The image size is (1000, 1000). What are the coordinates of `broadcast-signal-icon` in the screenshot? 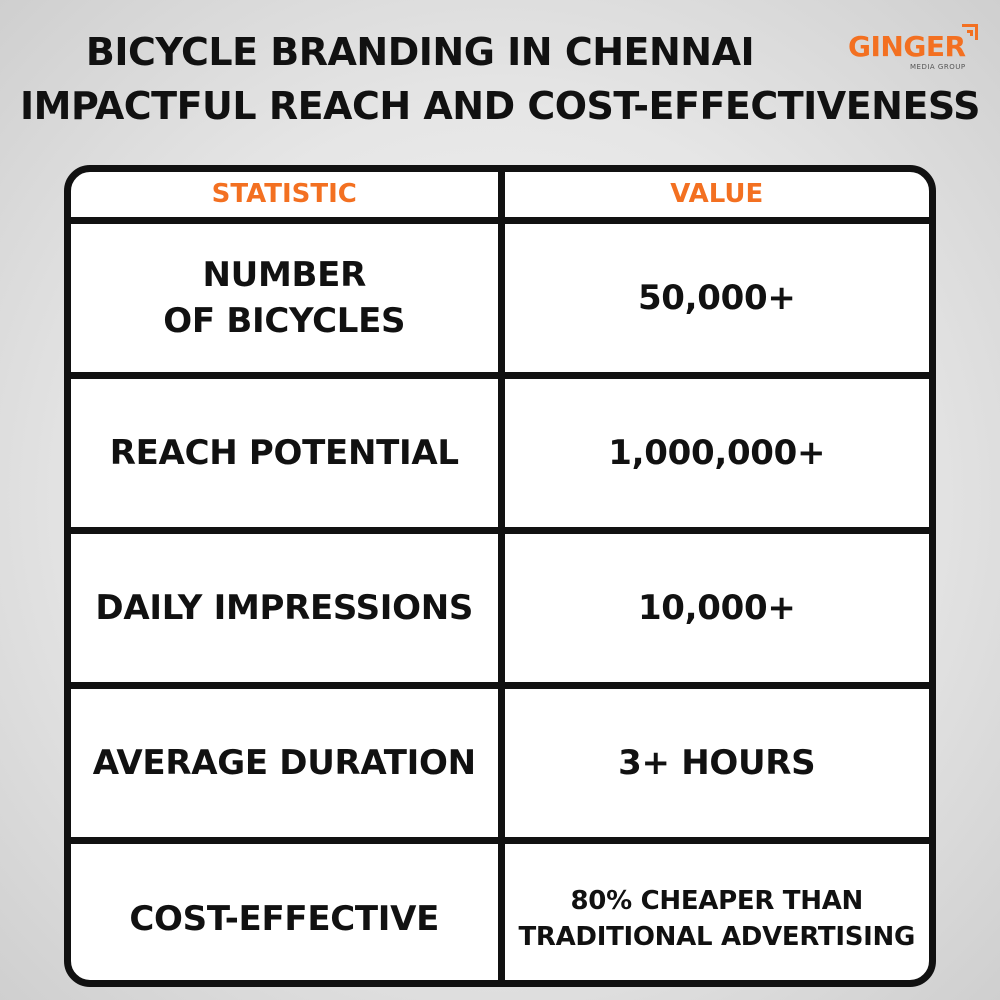 It's located at (970, 32).